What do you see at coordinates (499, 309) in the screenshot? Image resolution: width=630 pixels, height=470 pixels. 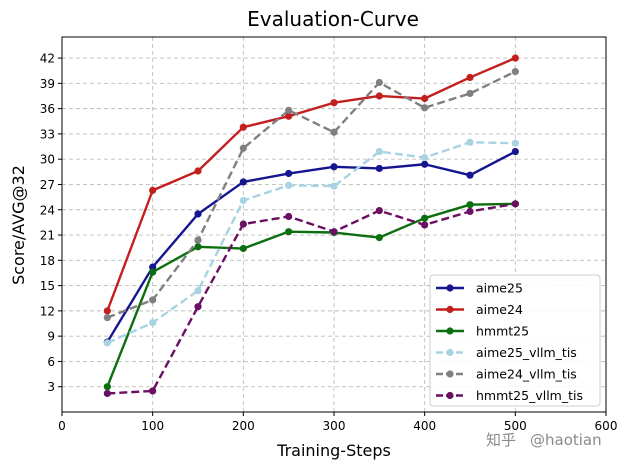 I see `legend-label: aime24` at bounding box center [499, 309].